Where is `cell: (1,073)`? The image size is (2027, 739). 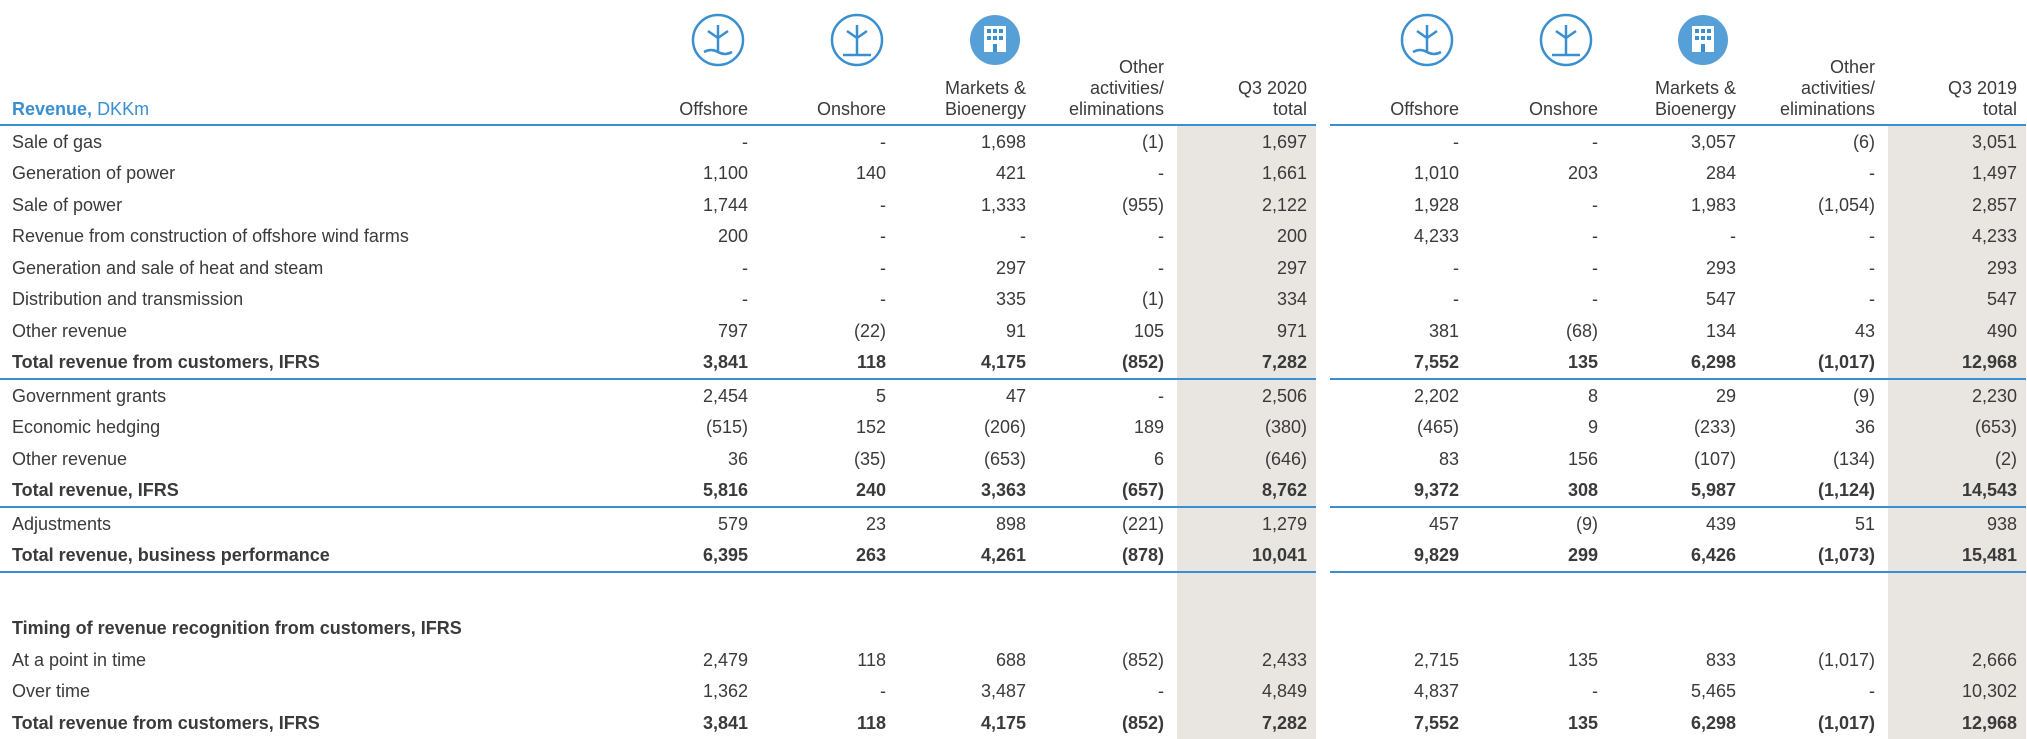
cell: (1,073) is located at coordinates (1812, 556).